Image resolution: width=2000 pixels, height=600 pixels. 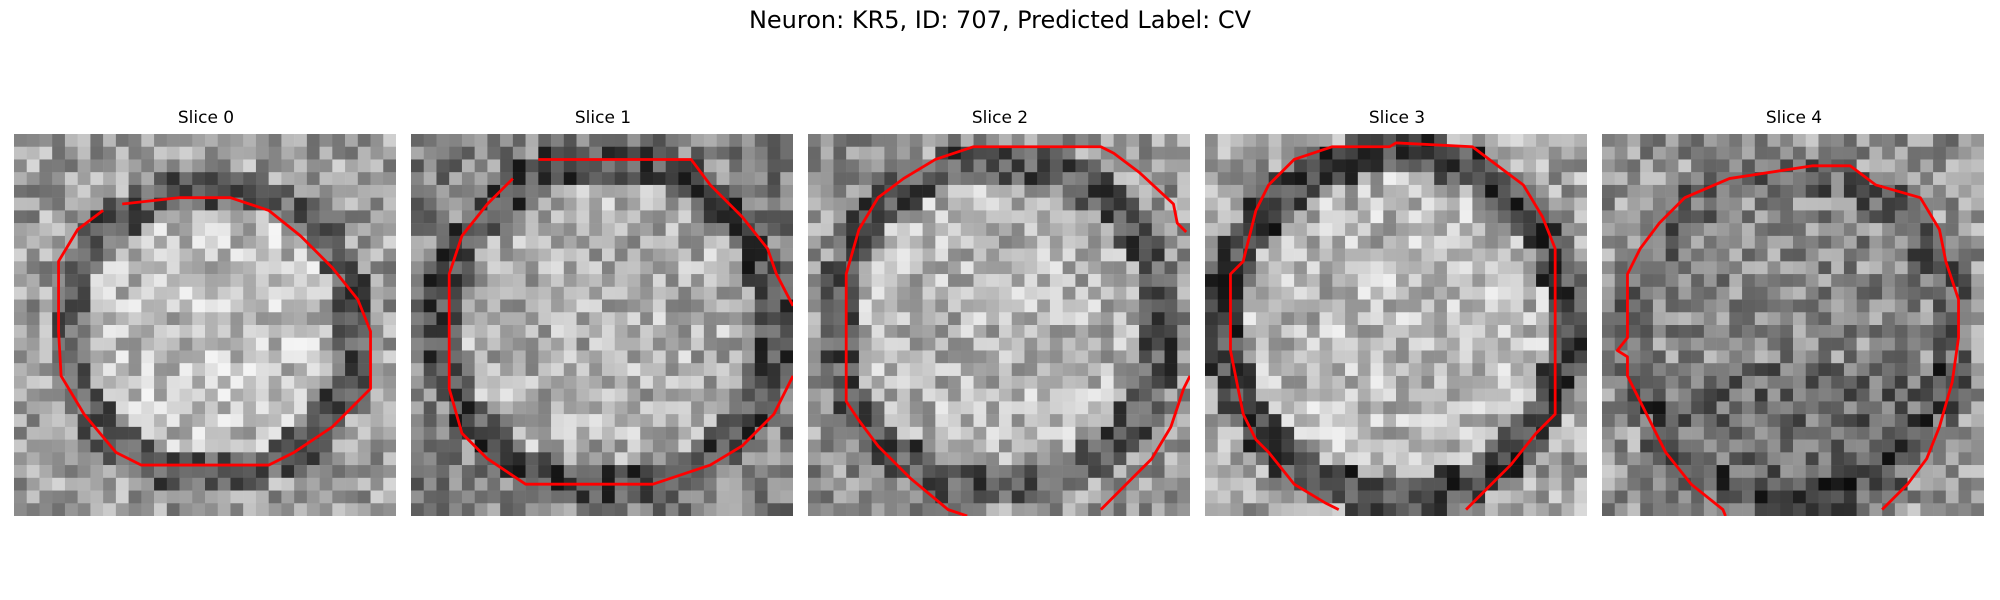 I want to click on cell-contour-1b, so click(x=620, y=331).